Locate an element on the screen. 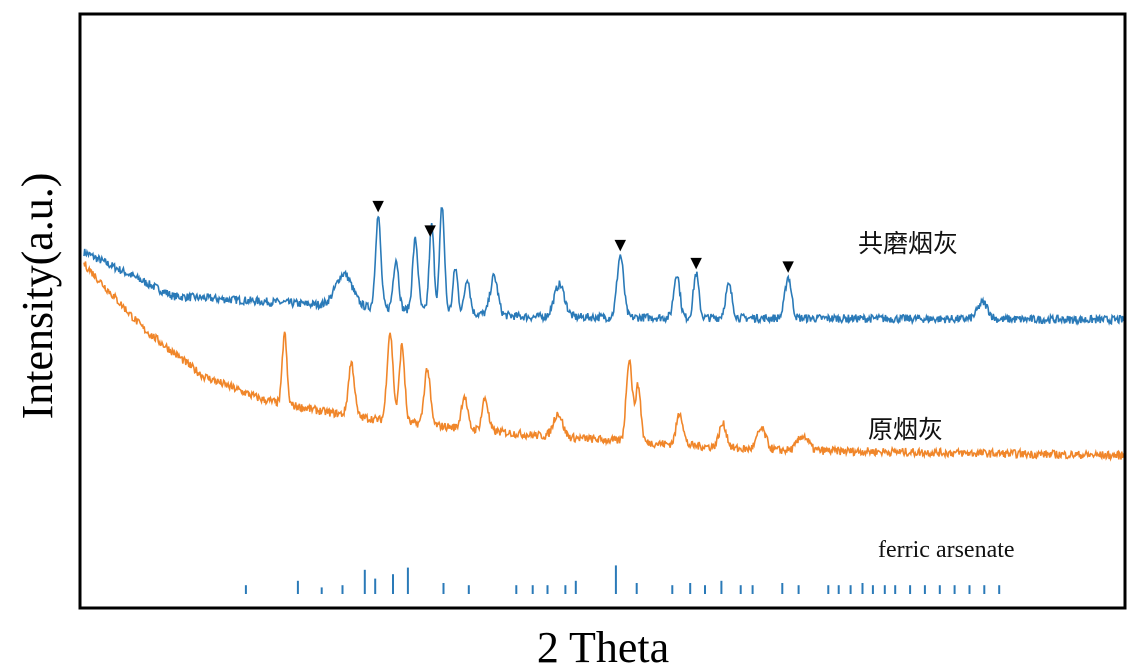 Image resolution: width=1134 pixels, height=671 pixels. peak-marker-0: ▼ is located at coordinates (378, 206).